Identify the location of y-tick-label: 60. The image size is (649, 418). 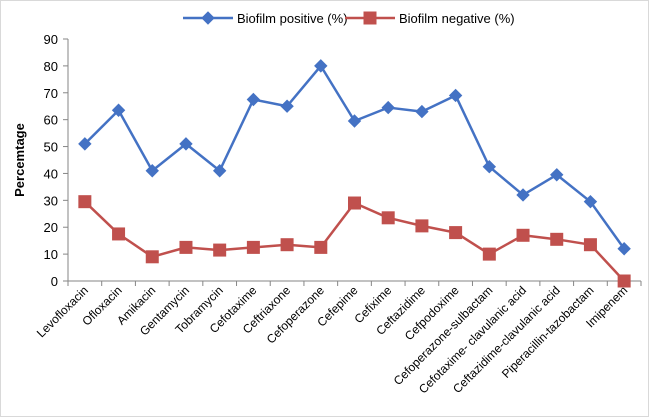
(51, 120).